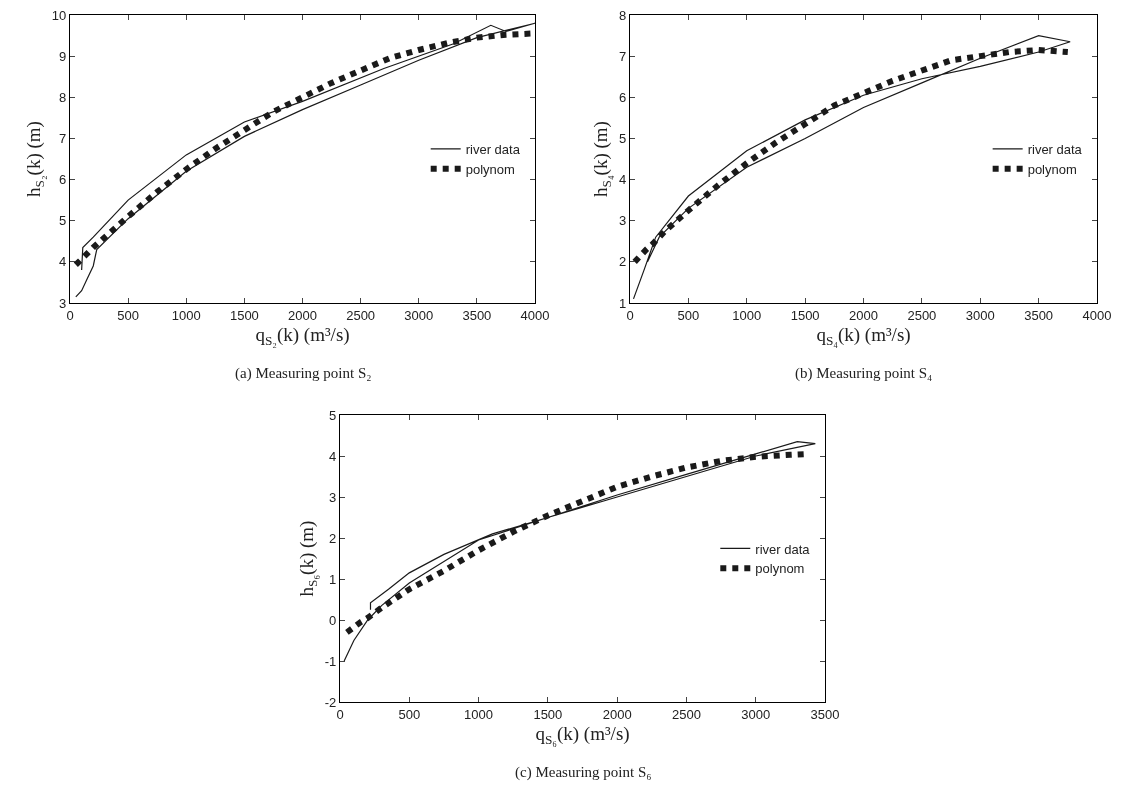 This screenshot has height=794, width=1122. What do you see at coordinates (582, 735) in the screenshot?
I see `x-axis-title: q$_{S₆}$(k) (m³/s)` at bounding box center [582, 735].